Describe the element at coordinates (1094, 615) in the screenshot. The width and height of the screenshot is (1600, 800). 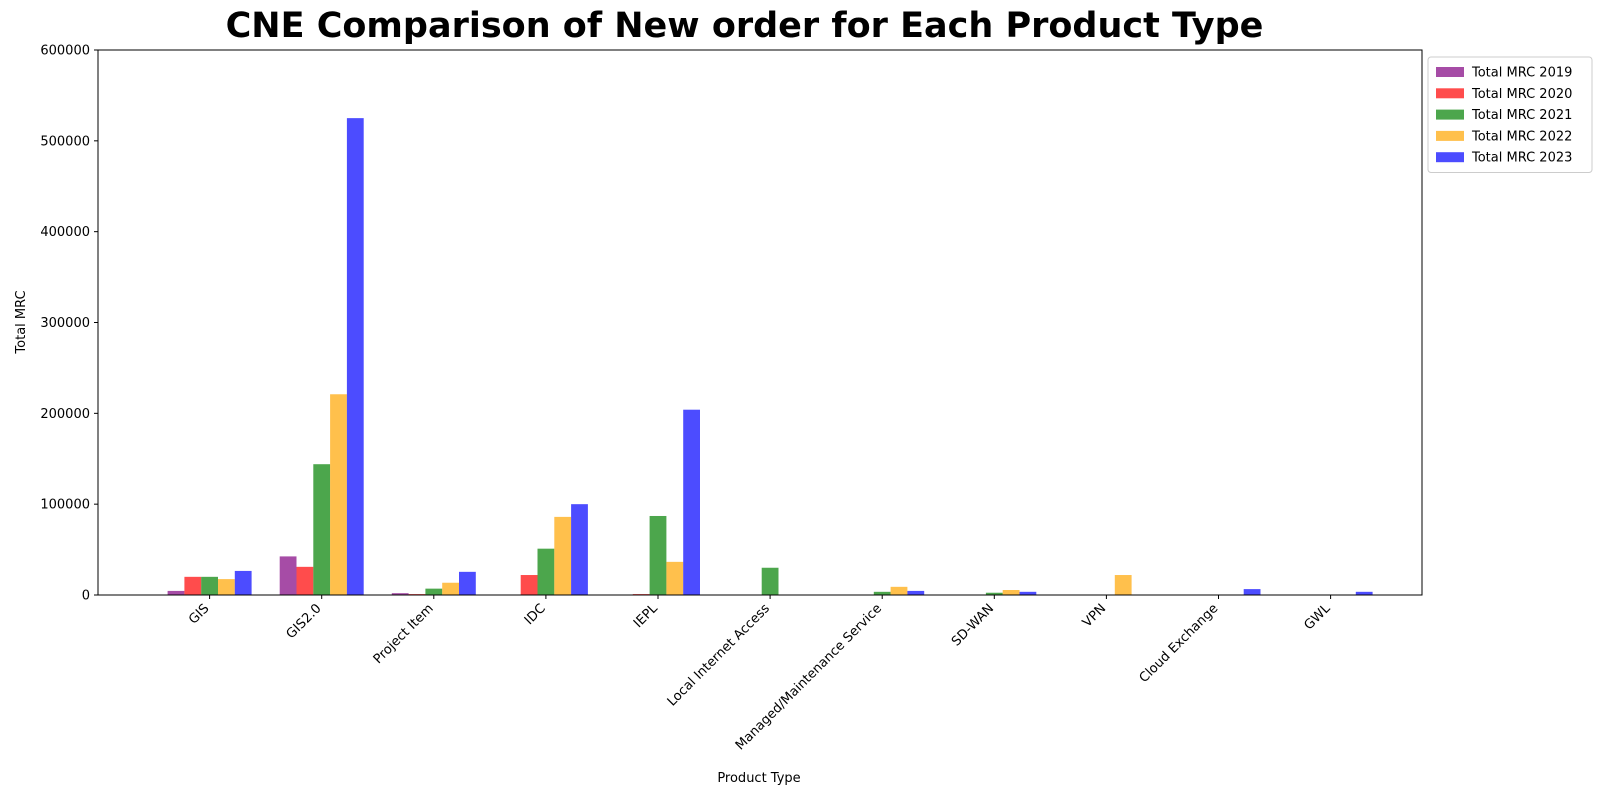
I see `x-tick-label: VPN` at that location.